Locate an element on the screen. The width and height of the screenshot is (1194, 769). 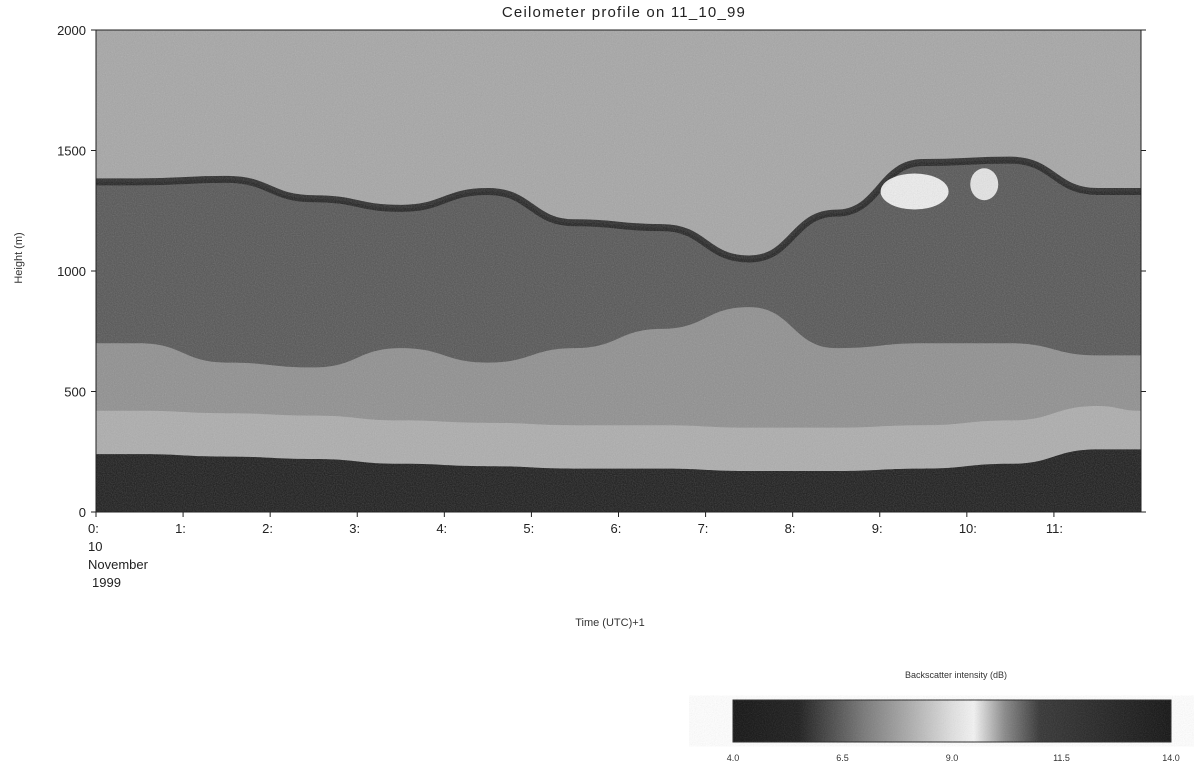
colorbar-label: Backscatter intensity (dB) is located at coordinates (956, 675).